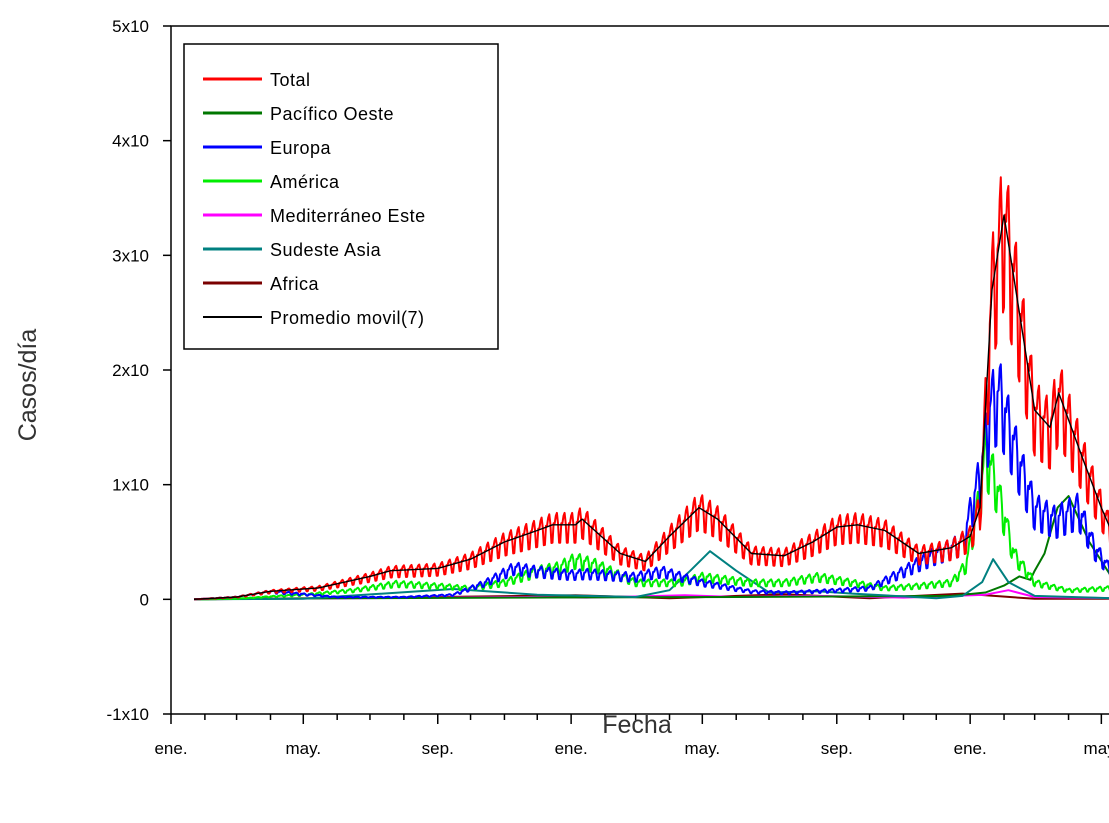 The width and height of the screenshot is (1109, 823). What do you see at coordinates (332, 114) in the screenshot?
I see `legend-label: Pacífico Oeste` at bounding box center [332, 114].